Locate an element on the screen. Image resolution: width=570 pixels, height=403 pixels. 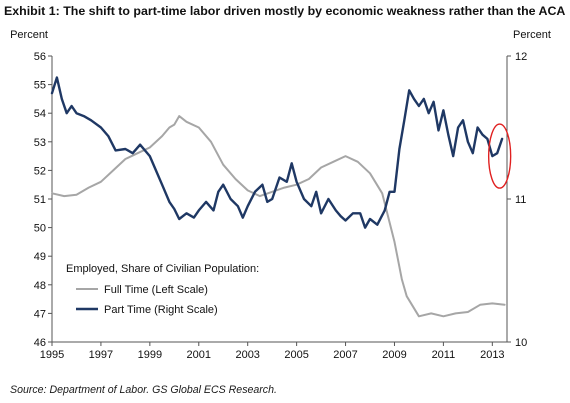
right-axis-label: Percent is located at coordinates (532, 35).